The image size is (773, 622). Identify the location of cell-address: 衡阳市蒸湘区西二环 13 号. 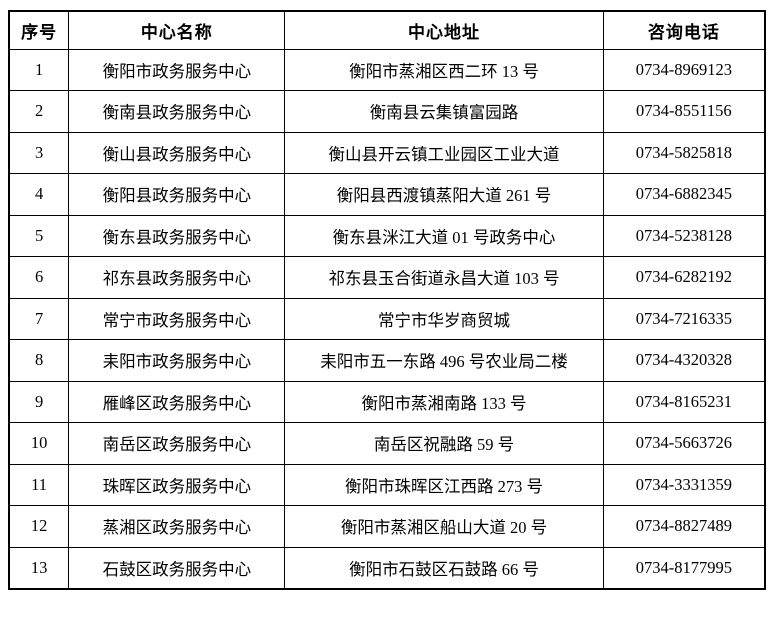
(444, 69).